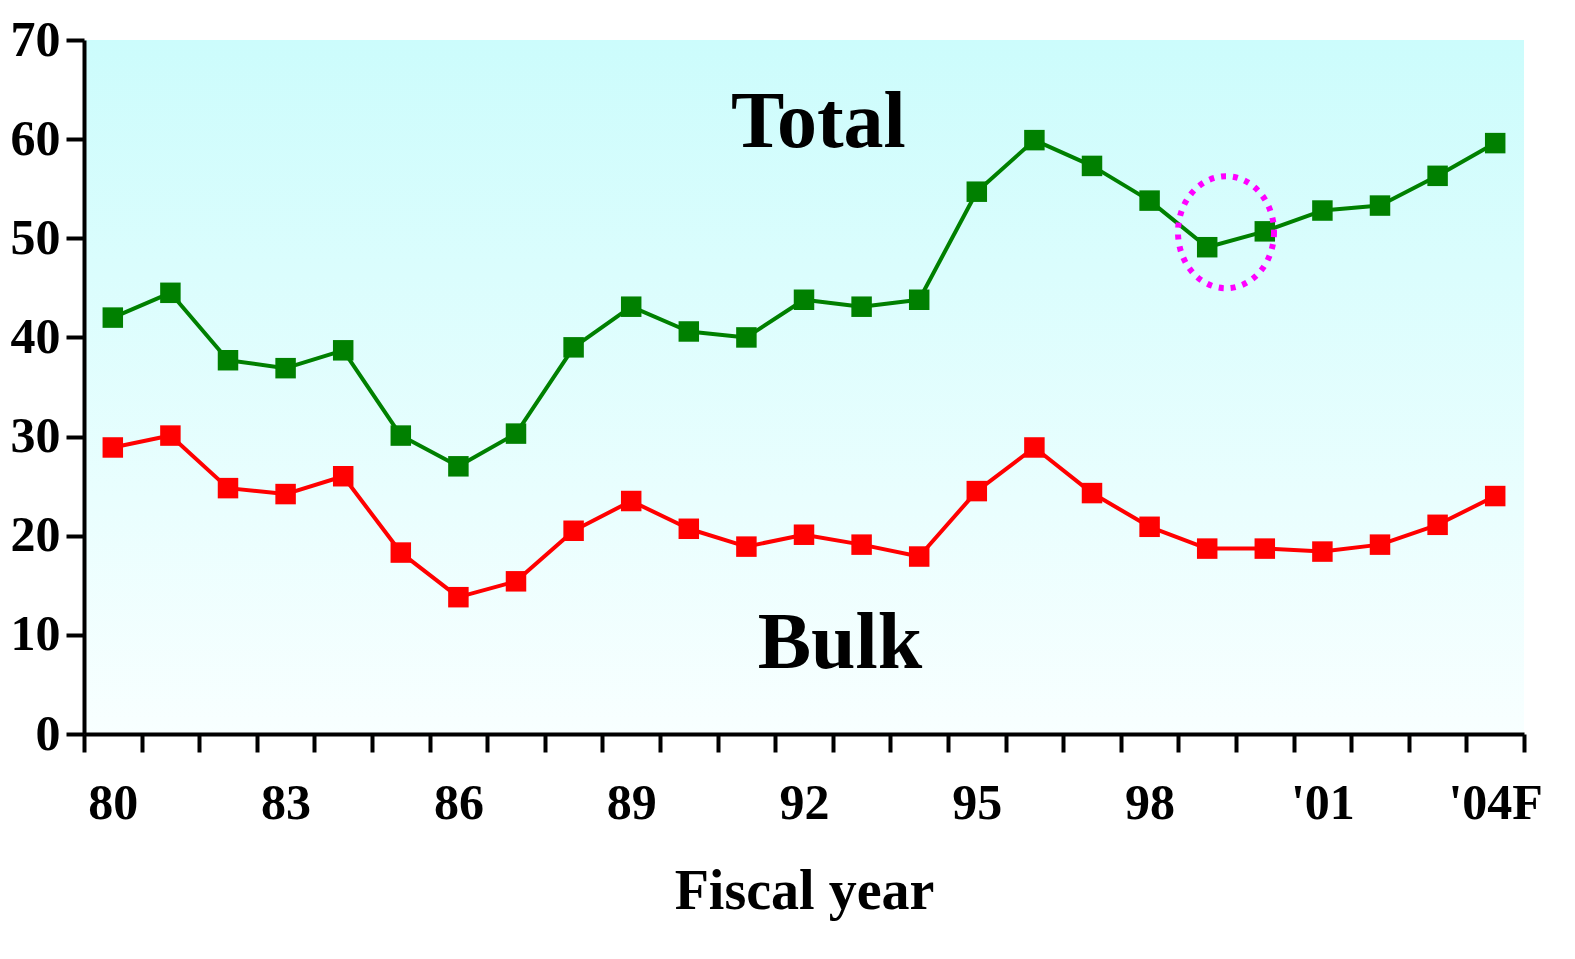 This screenshot has width=1575, height=959. What do you see at coordinates (1322, 801) in the screenshot?
I see `x-tick-label: '01` at bounding box center [1322, 801].